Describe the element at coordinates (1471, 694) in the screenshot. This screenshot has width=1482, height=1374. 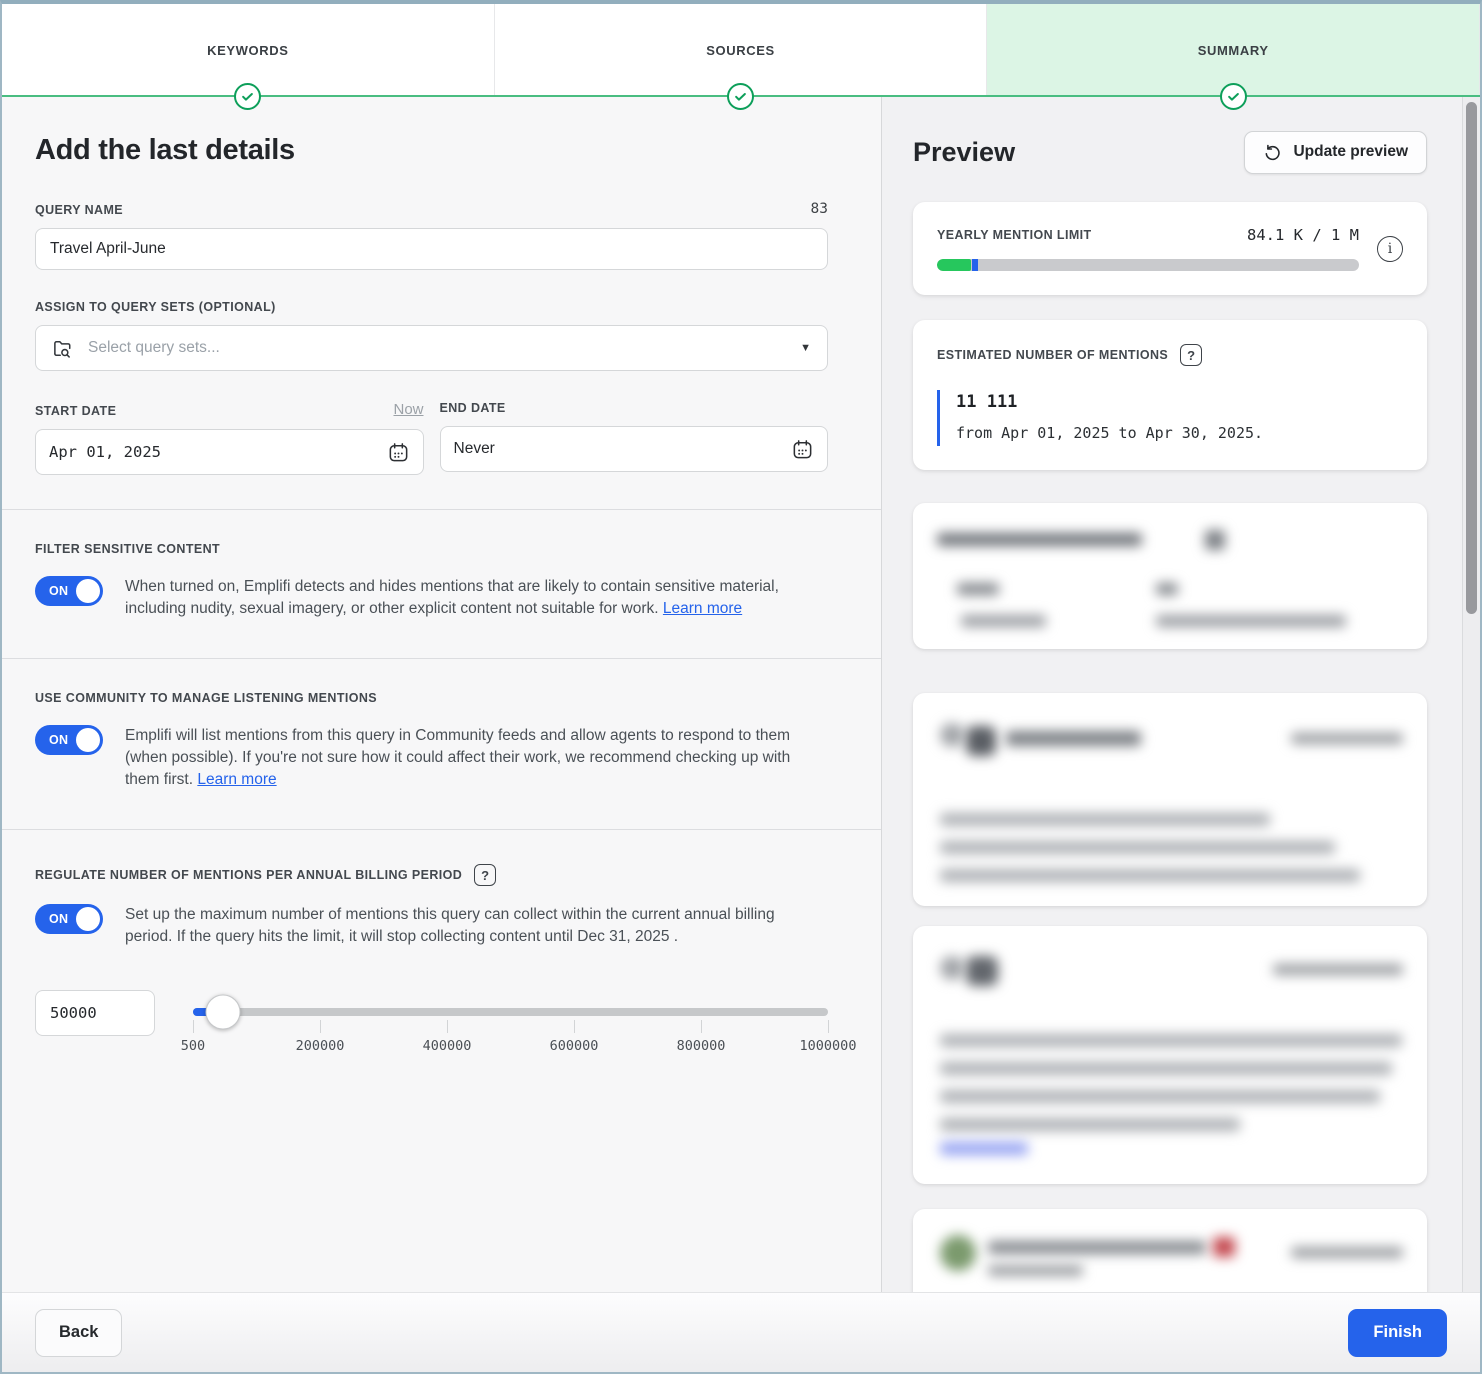
I see `page-scrollbar` at that location.